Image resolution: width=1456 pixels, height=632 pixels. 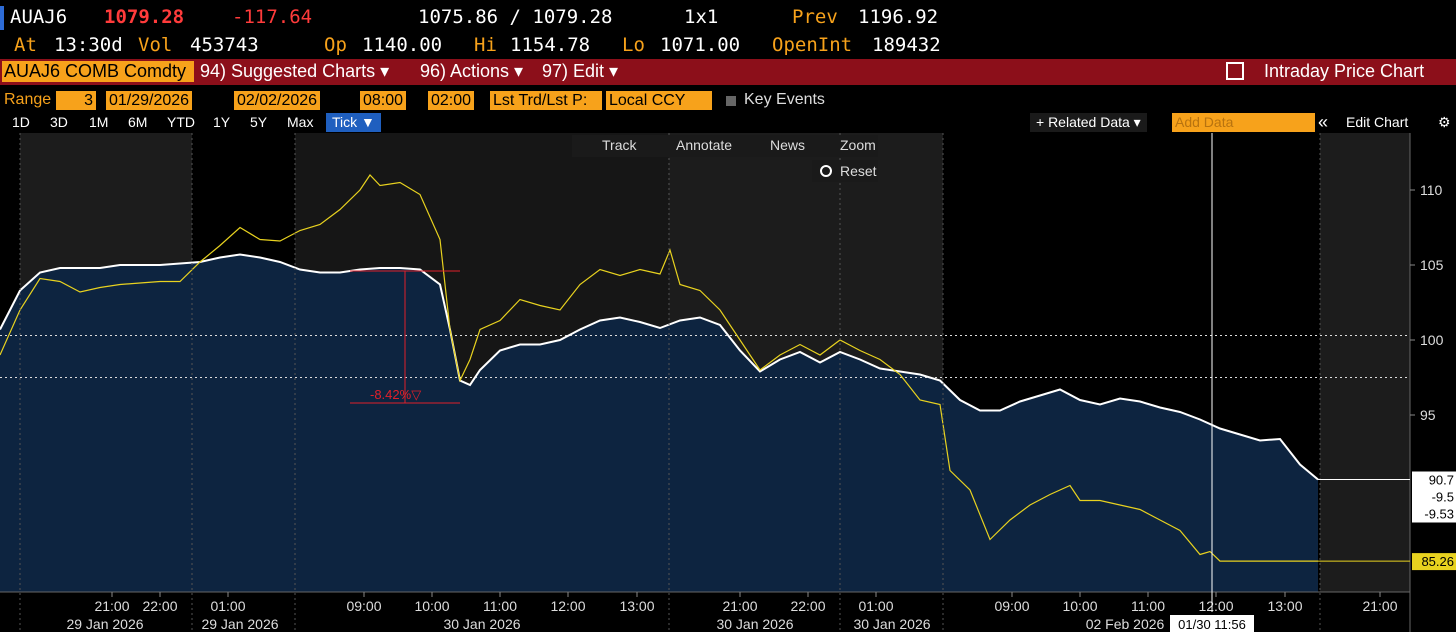 I want to click on hi-label: Hi, so click(x=485, y=45).